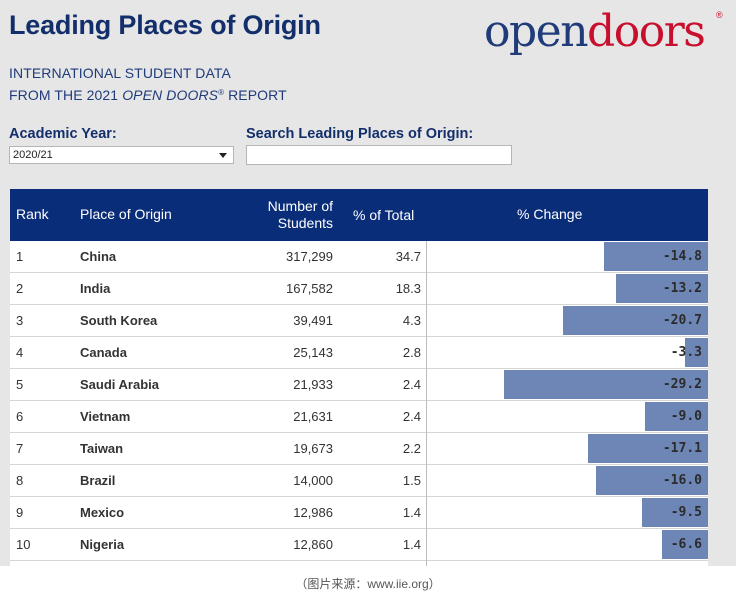 This screenshot has height=595, width=736. Describe the element at coordinates (20, 320) in the screenshot. I see `rank-cell: 3` at that location.